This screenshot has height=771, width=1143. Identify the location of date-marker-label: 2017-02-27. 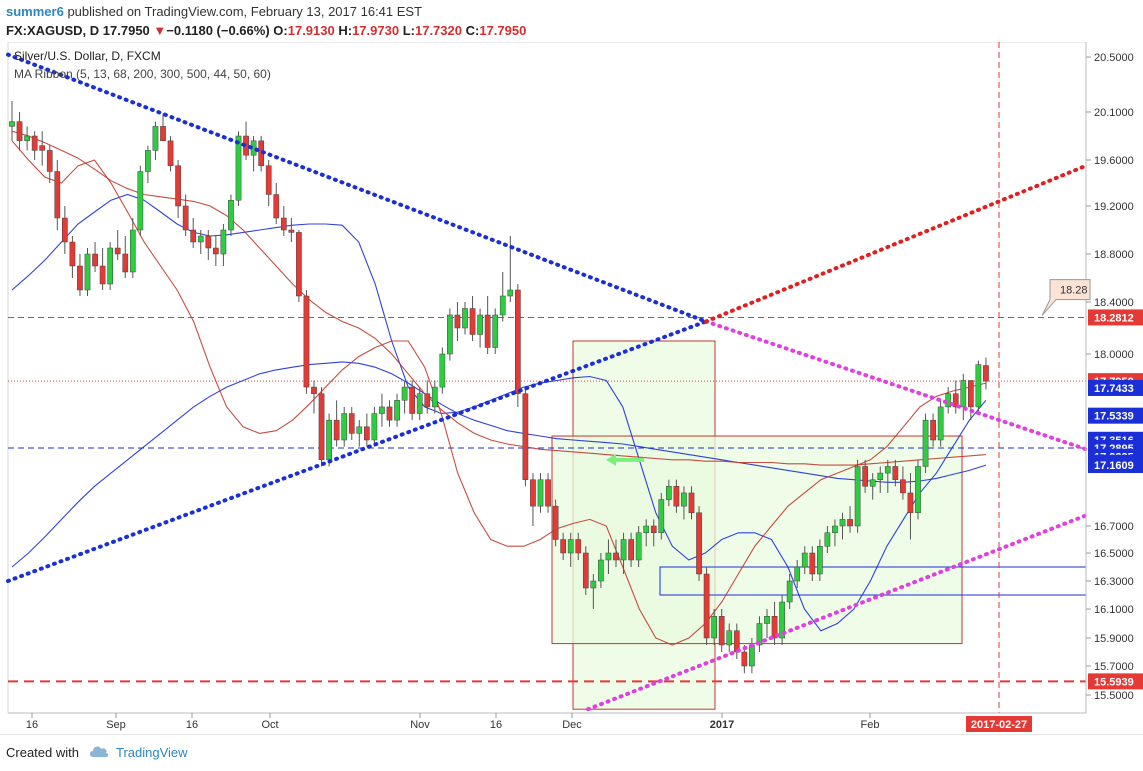
(999, 725).